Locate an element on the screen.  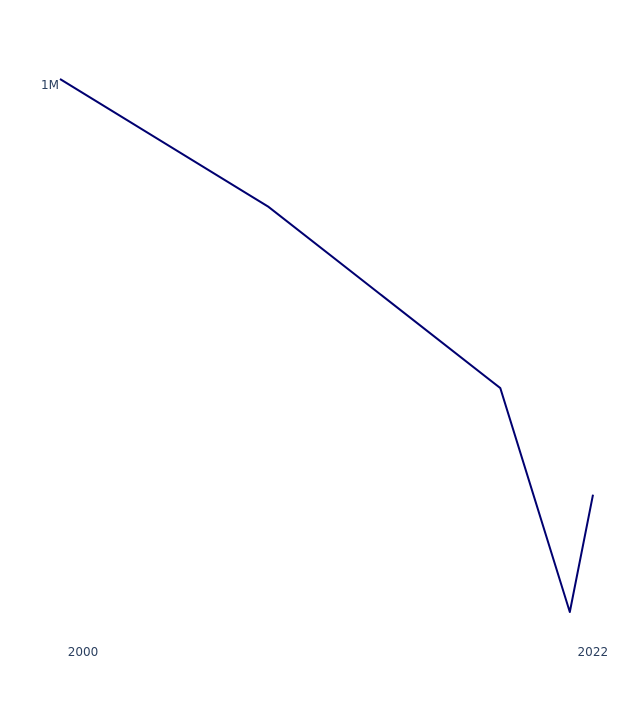
y-tick-label: 1M is located at coordinates (50, 85).